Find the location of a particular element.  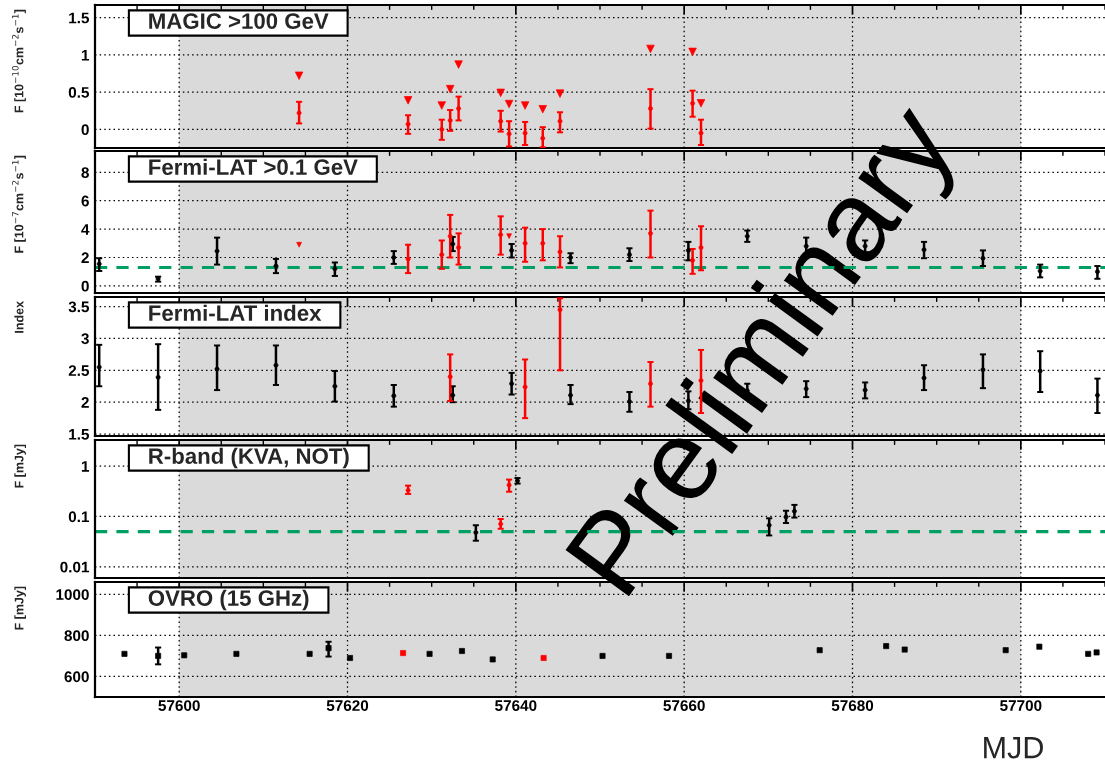

chart-title: R-band (KVA, NOT) is located at coordinates (249, 458).